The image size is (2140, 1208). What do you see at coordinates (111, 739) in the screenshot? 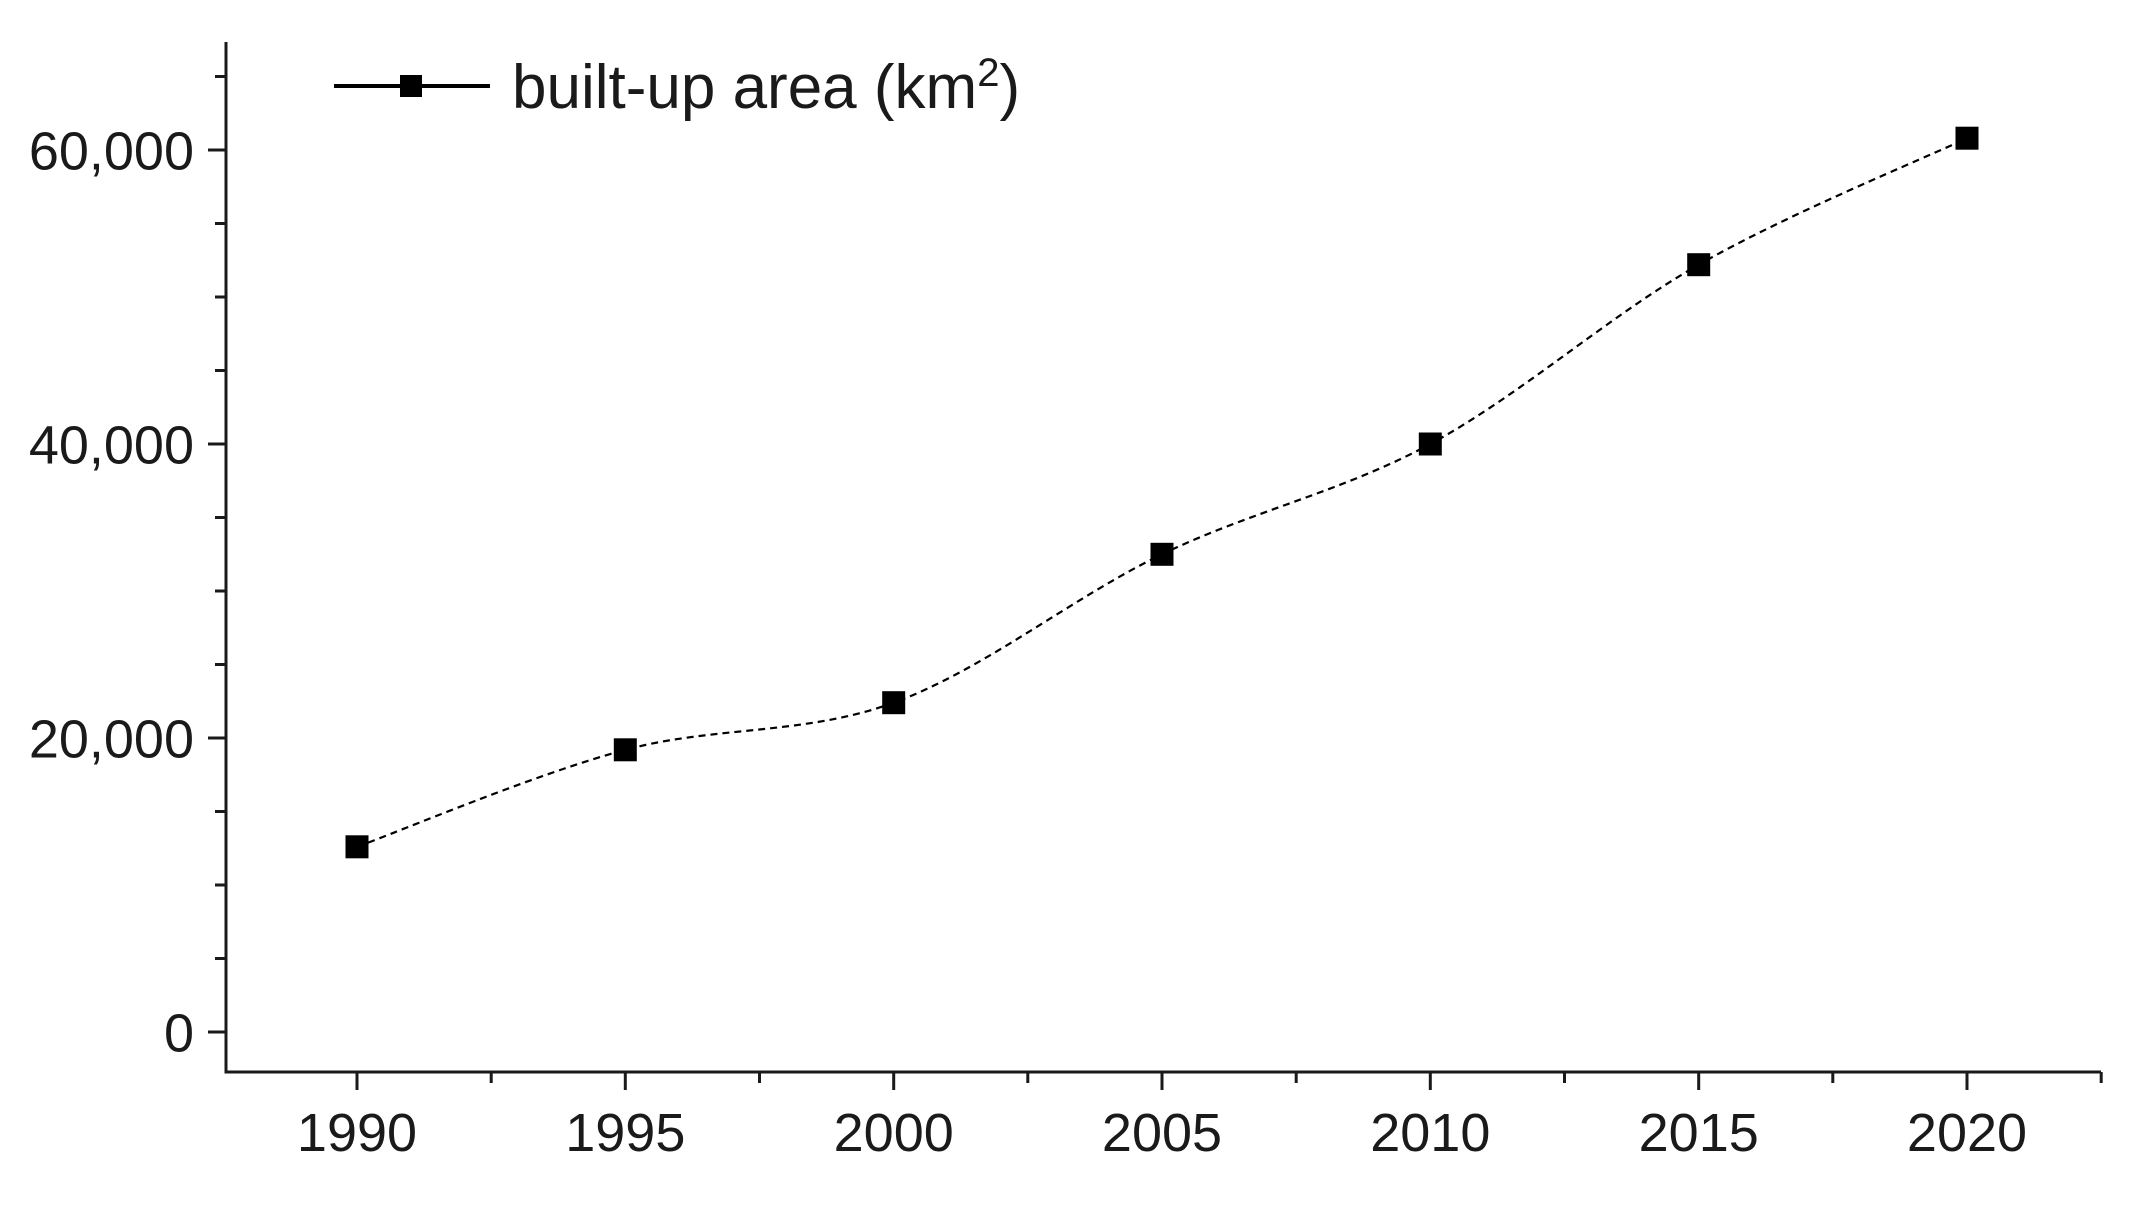
I see `y-axis-tick-label: 20,000` at bounding box center [111, 739].